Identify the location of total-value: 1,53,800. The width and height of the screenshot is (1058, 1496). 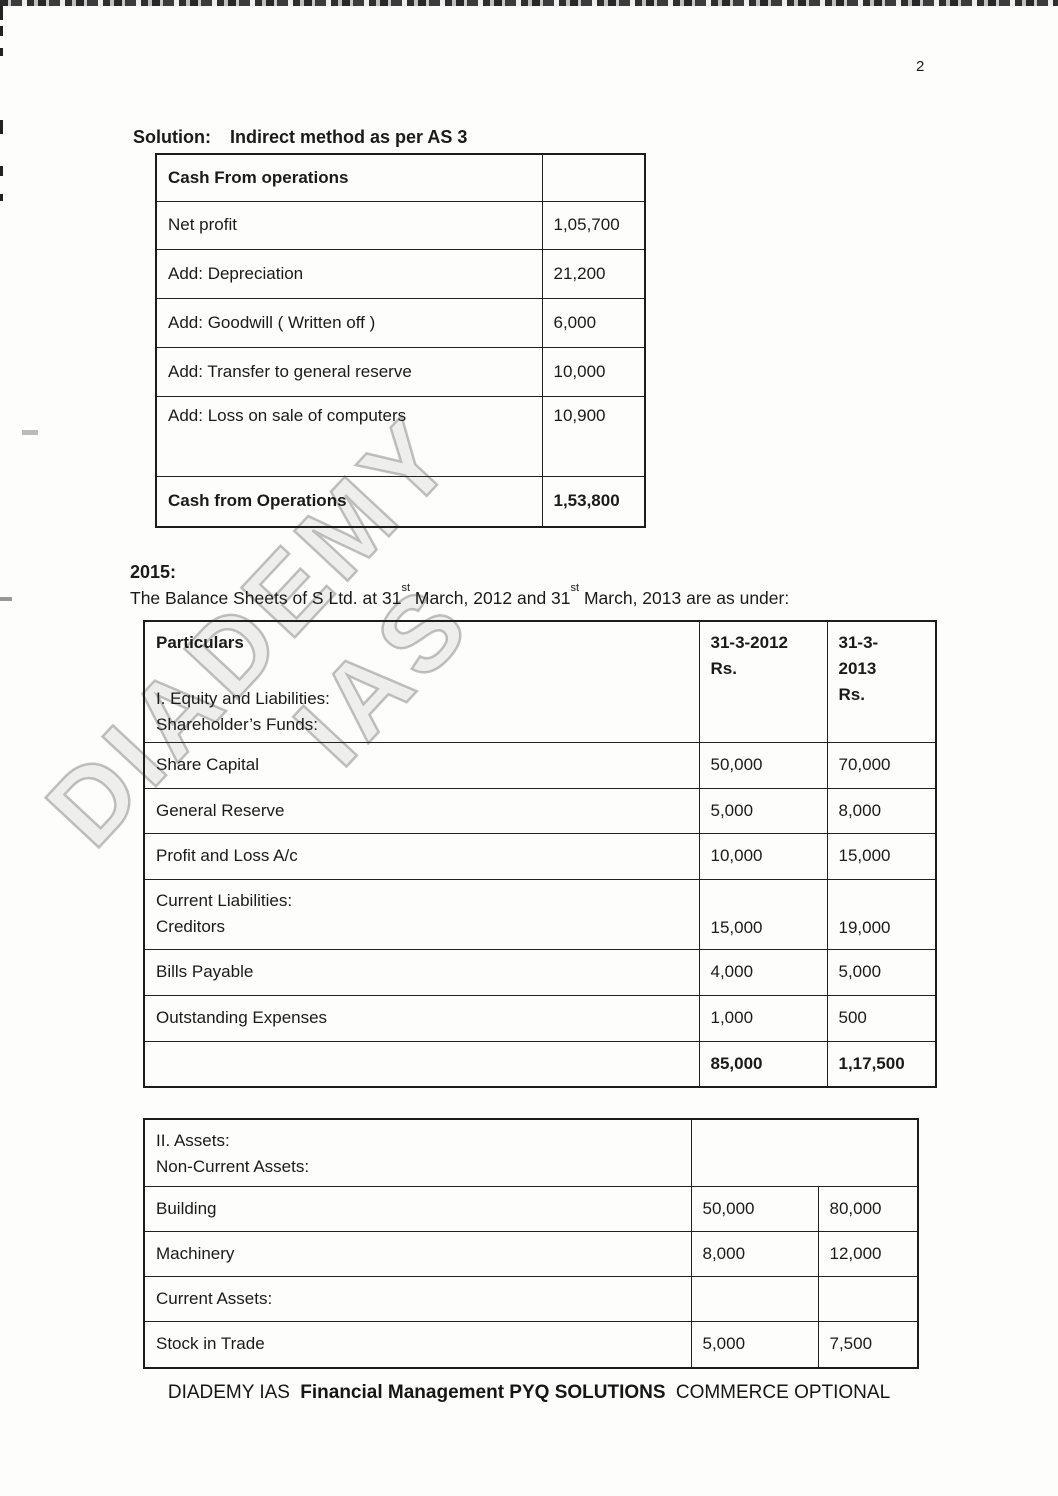
(593, 501).